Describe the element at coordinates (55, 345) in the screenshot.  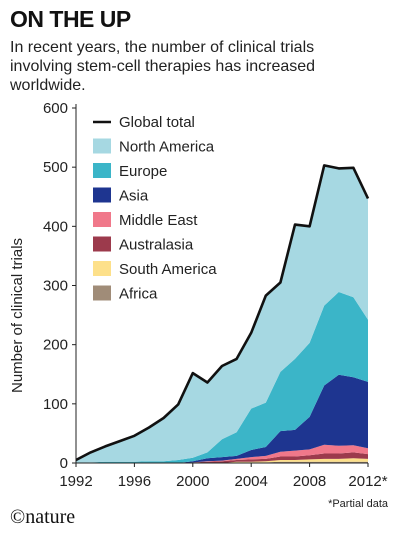
I see `y-tick-label: 200` at that location.